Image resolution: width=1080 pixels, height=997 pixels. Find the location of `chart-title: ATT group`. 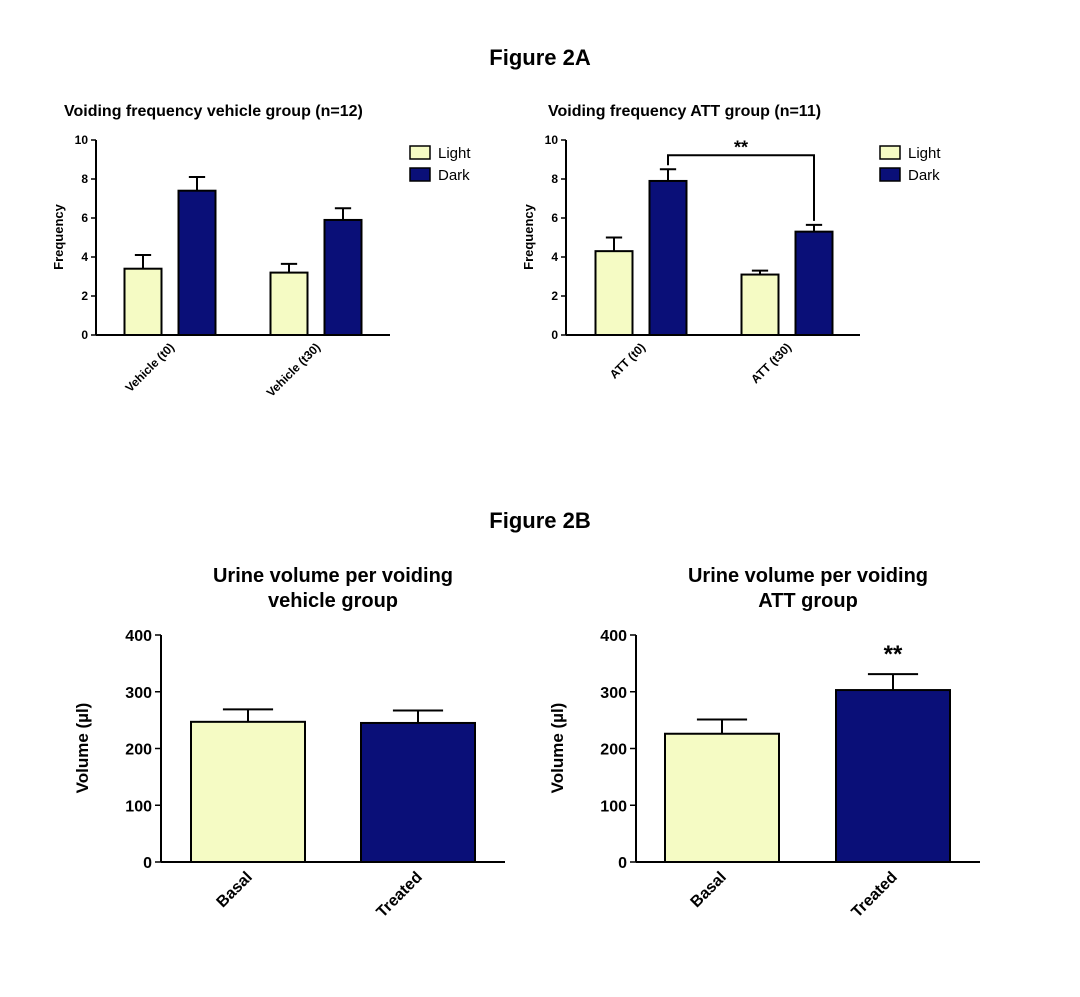

chart-title: ATT group is located at coordinates (808, 601).